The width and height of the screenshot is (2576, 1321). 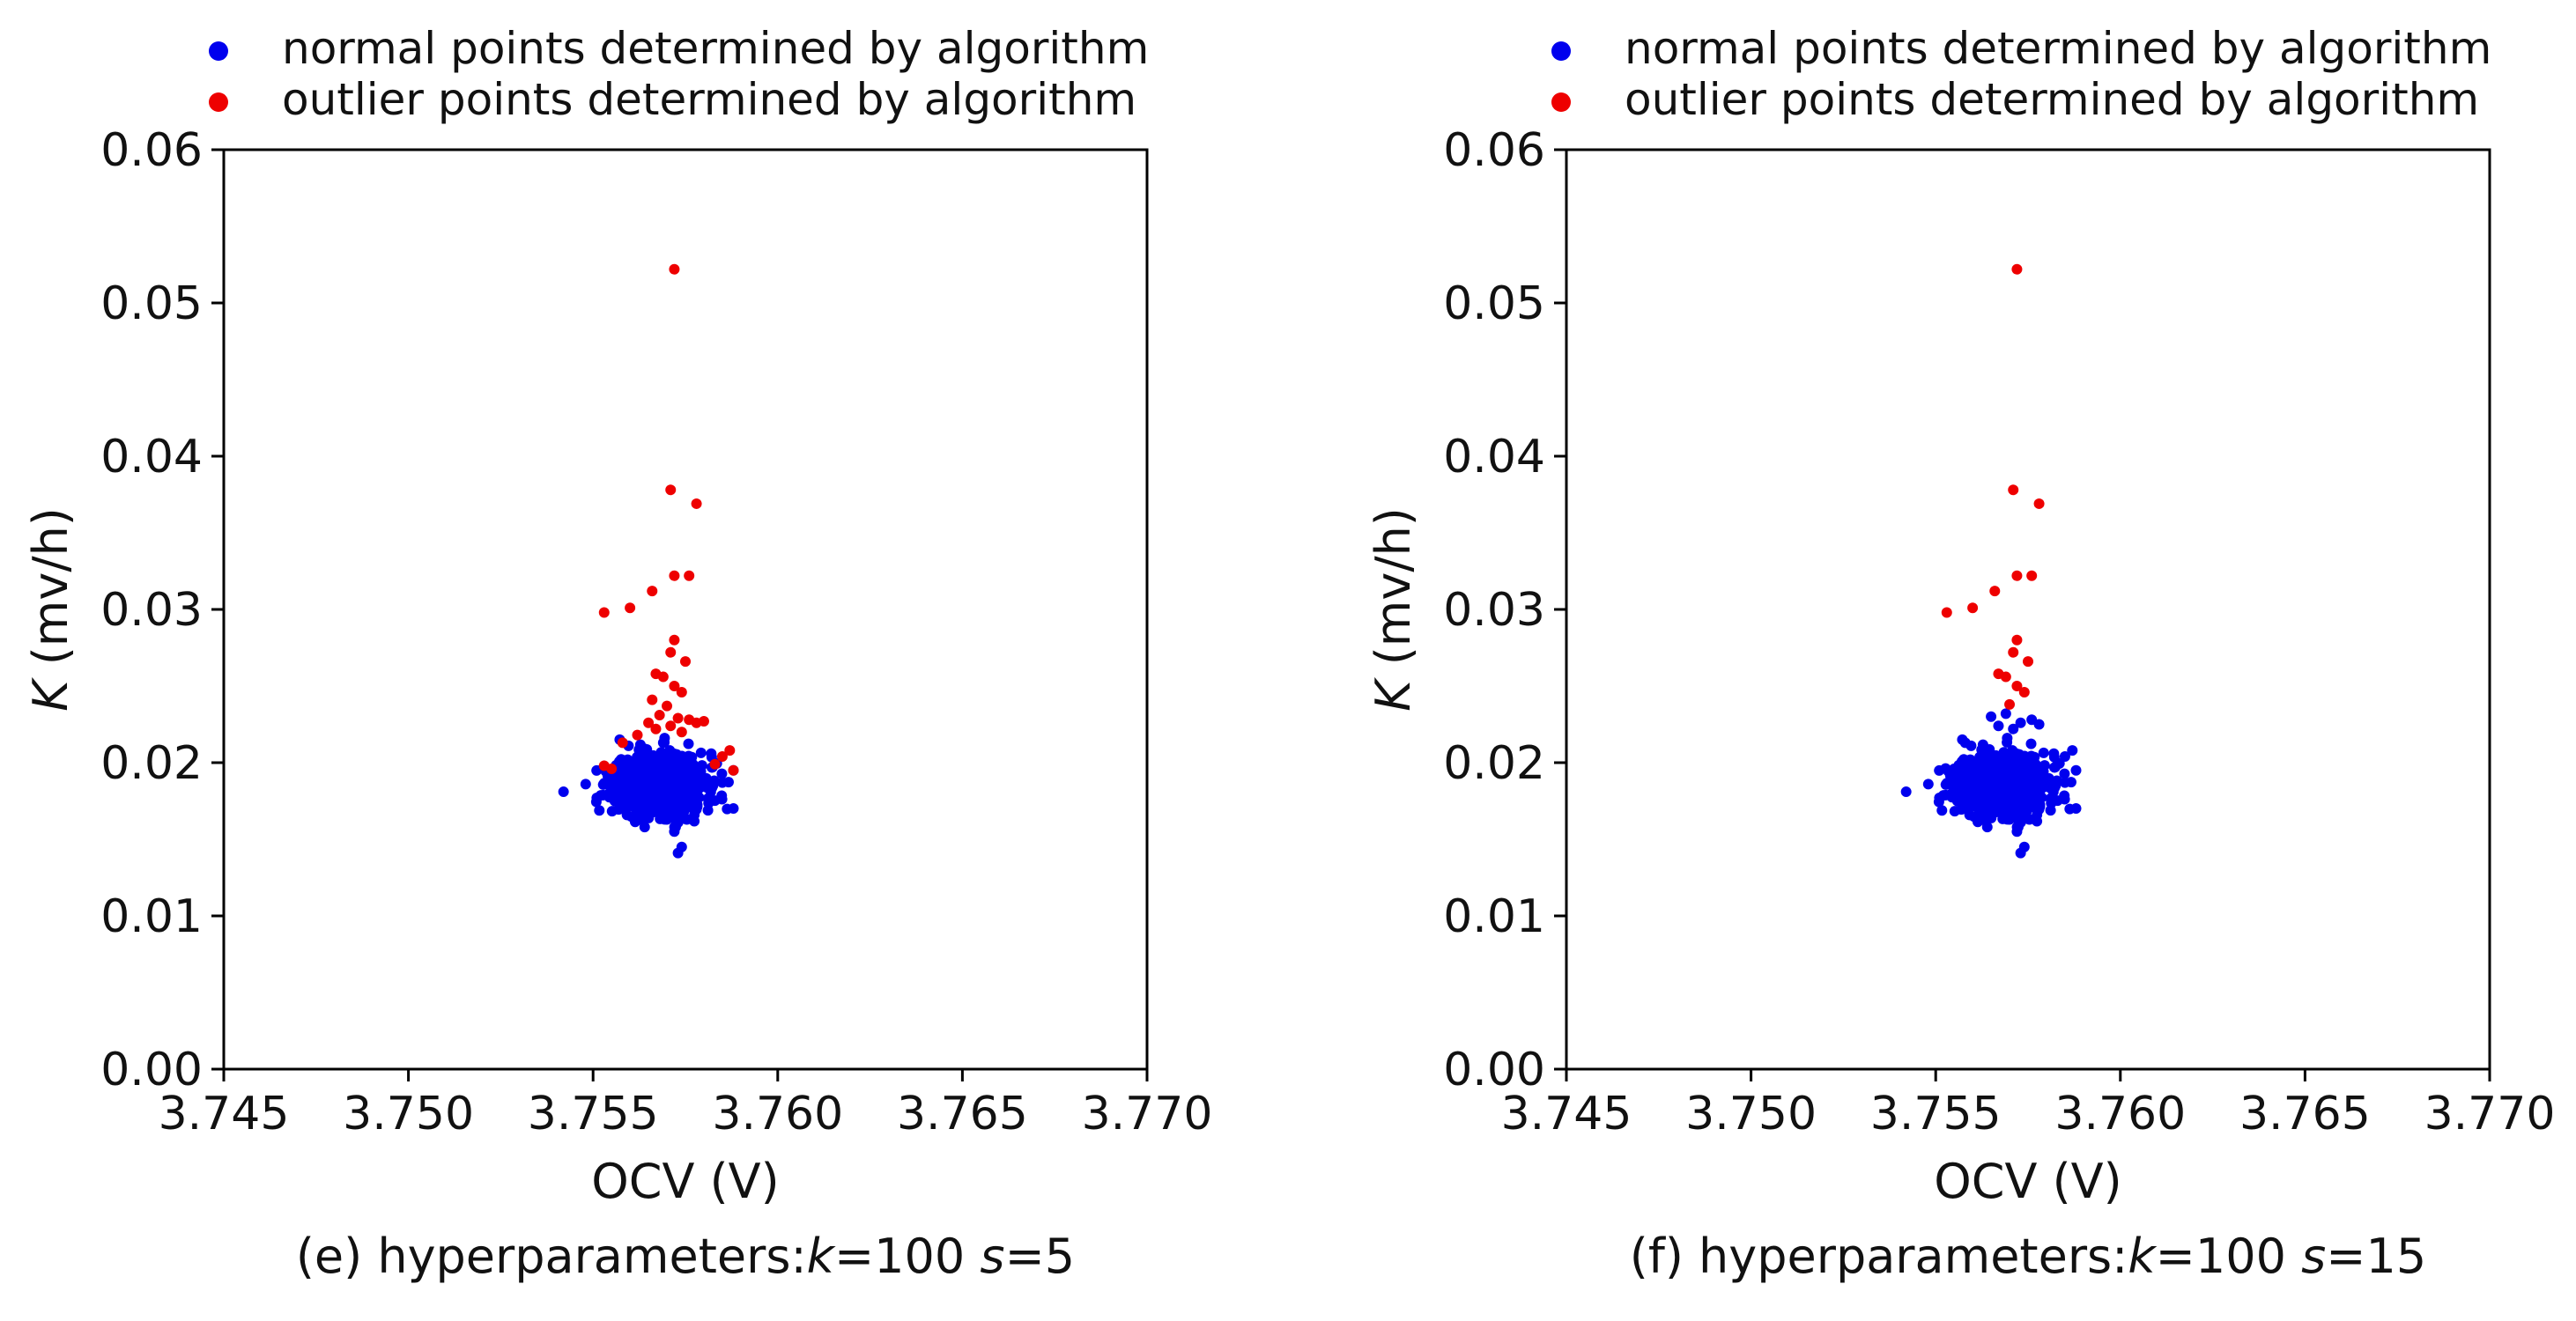 What do you see at coordinates (152, 151) in the screenshot?
I see `y-tick-label: 0.06` at bounding box center [152, 151].